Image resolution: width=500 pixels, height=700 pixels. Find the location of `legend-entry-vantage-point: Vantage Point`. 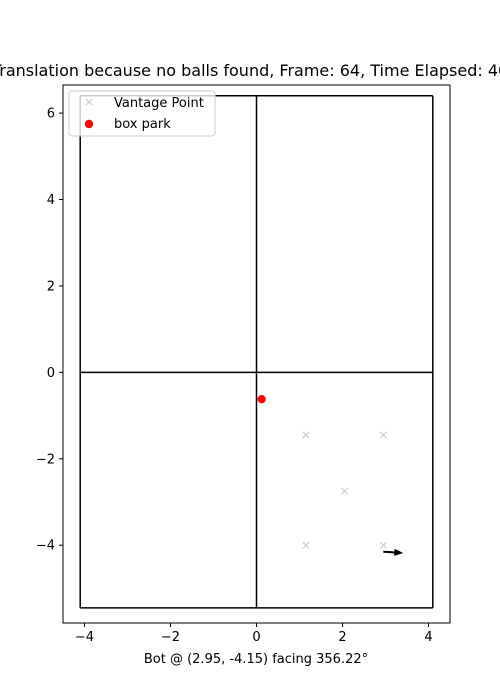

legend-entry-vantage-point: Vantage Point is located at coordinates (144, 103).